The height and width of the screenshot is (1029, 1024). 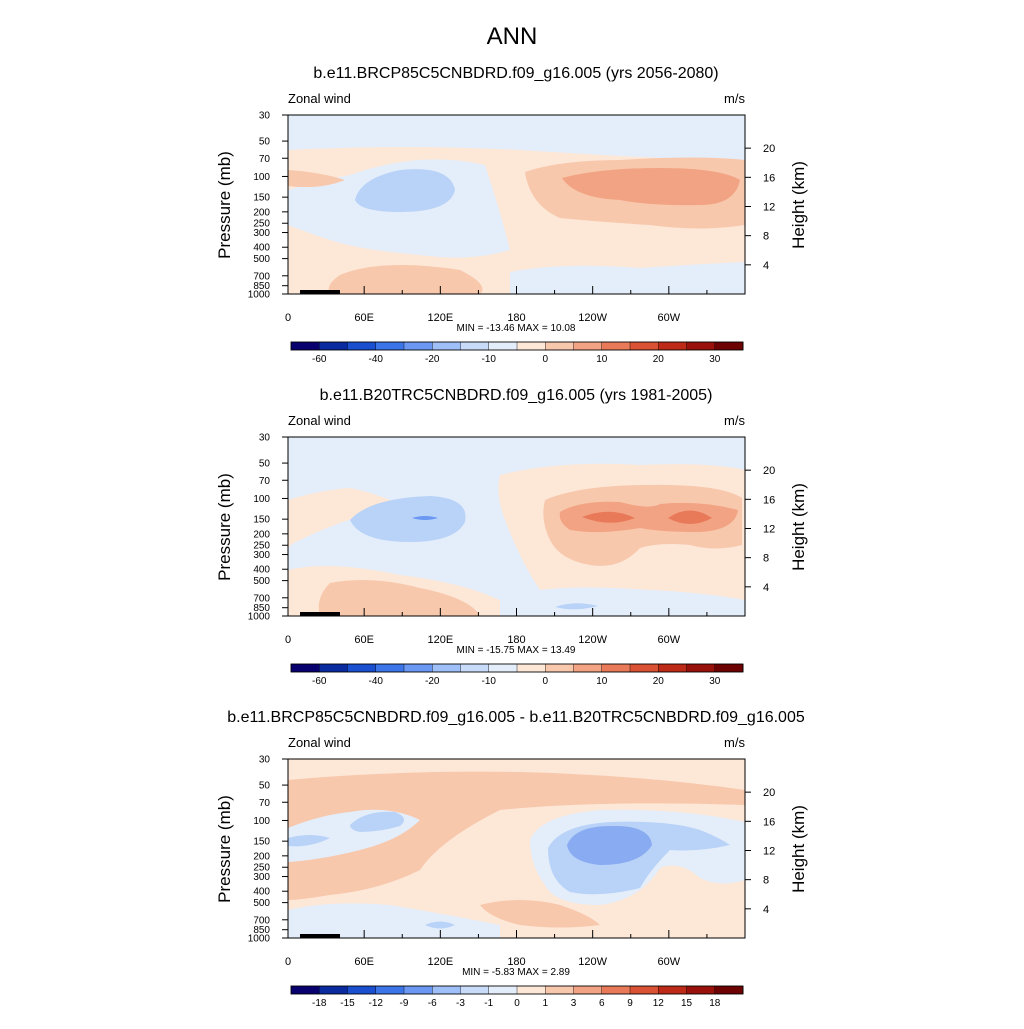 What do you see at coordinates (261, 598) in the screenshot?
I see `y-tick-label: 700` at bounding box center [261, 598].